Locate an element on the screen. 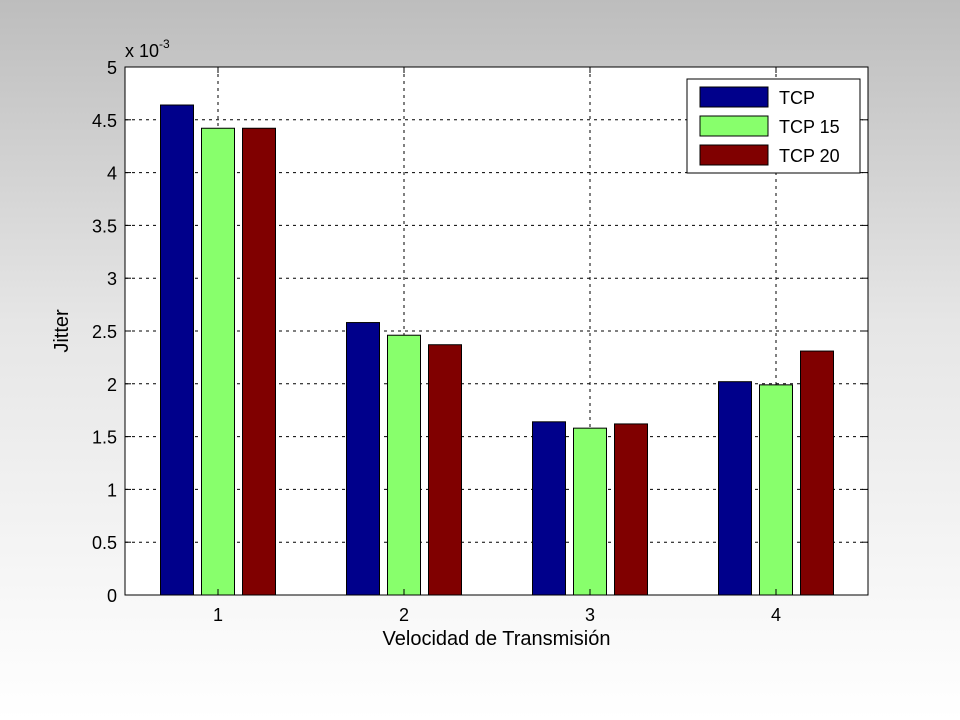  x-axis-label: Velocidad de Transmisión is located at coordinates (497, 639).